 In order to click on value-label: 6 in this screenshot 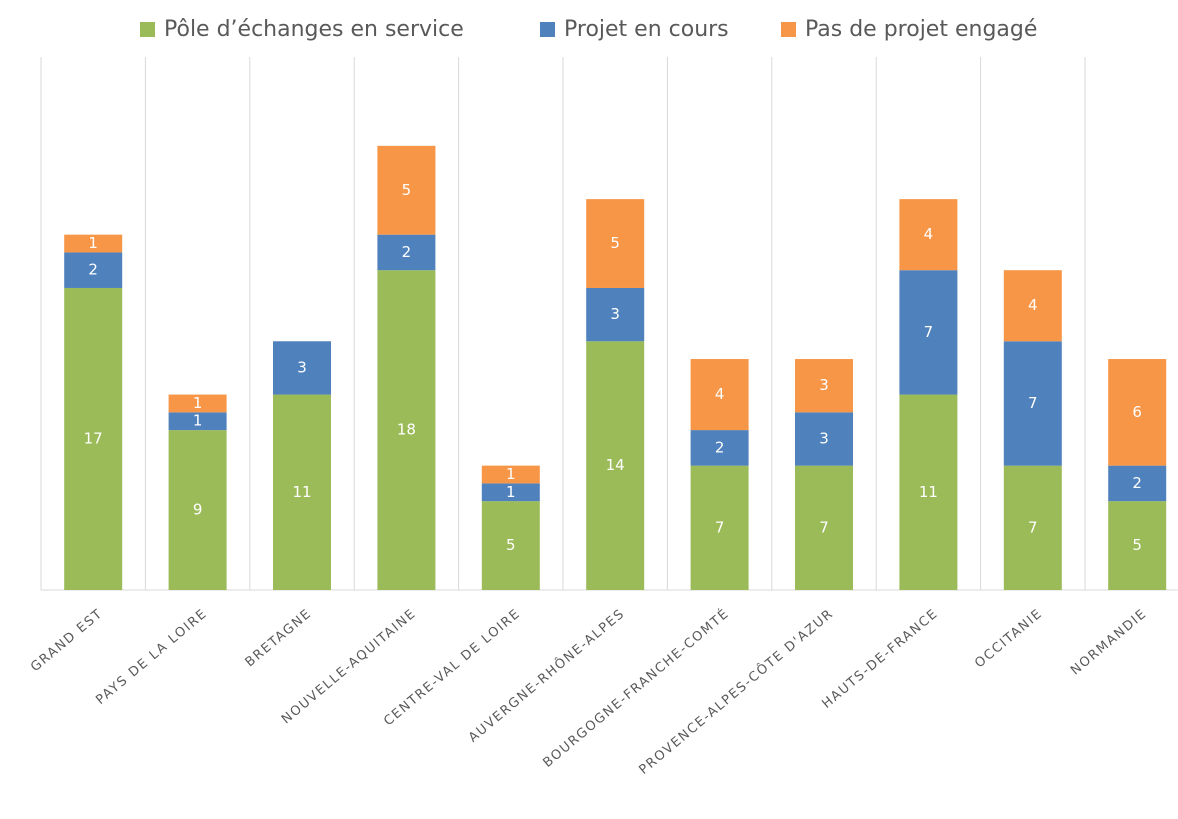, I will do `click(1137, 412)`.